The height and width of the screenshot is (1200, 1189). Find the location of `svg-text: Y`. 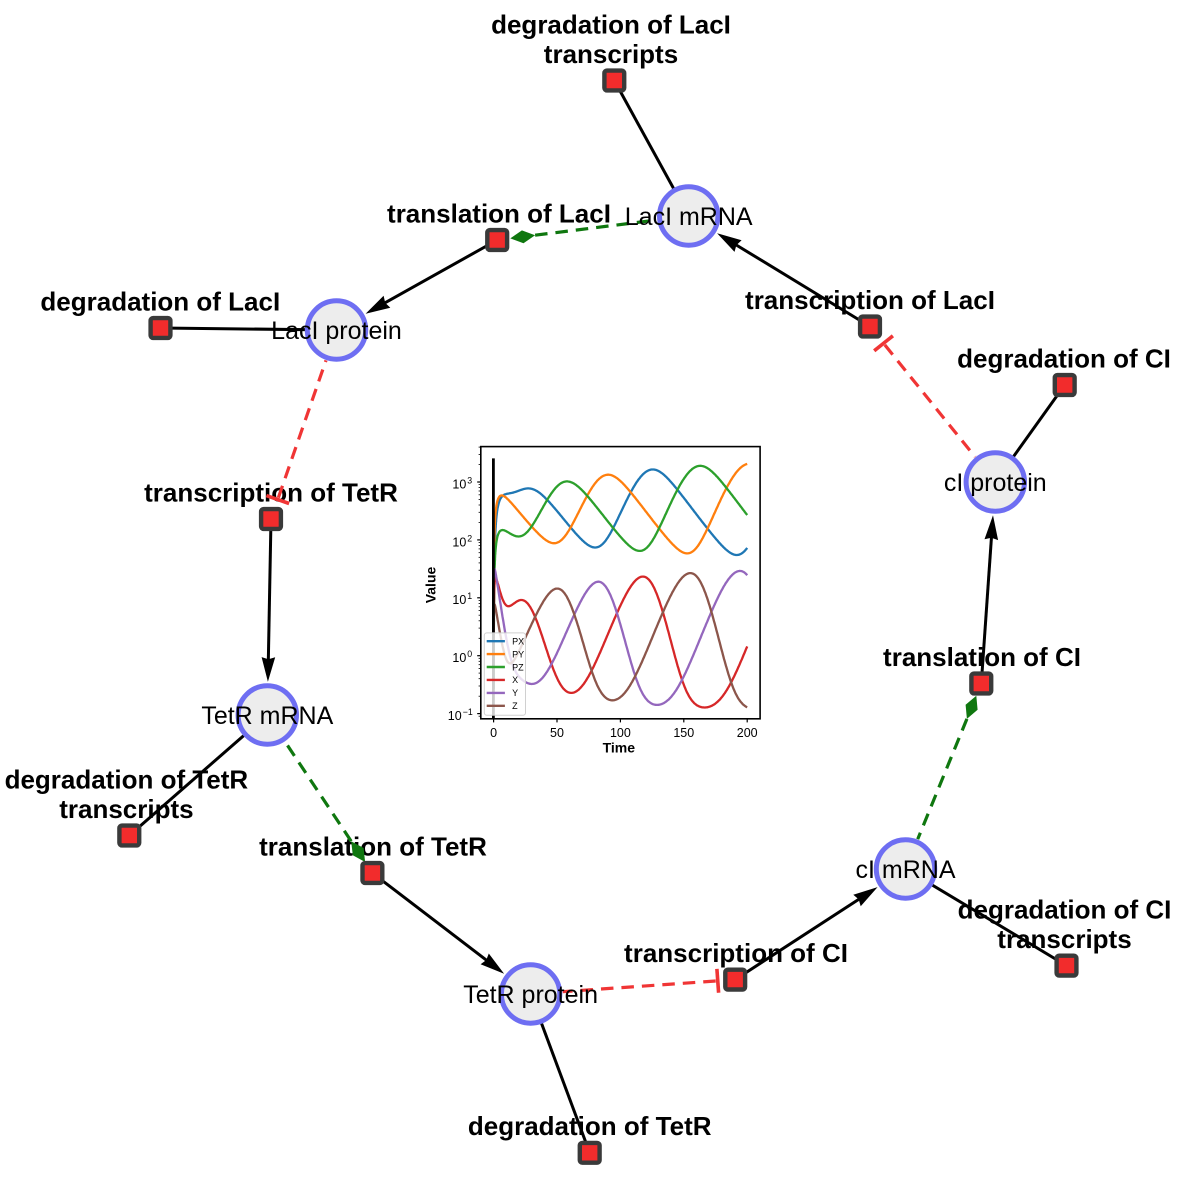

svg-text: Y is located at coordinates (515, 693).